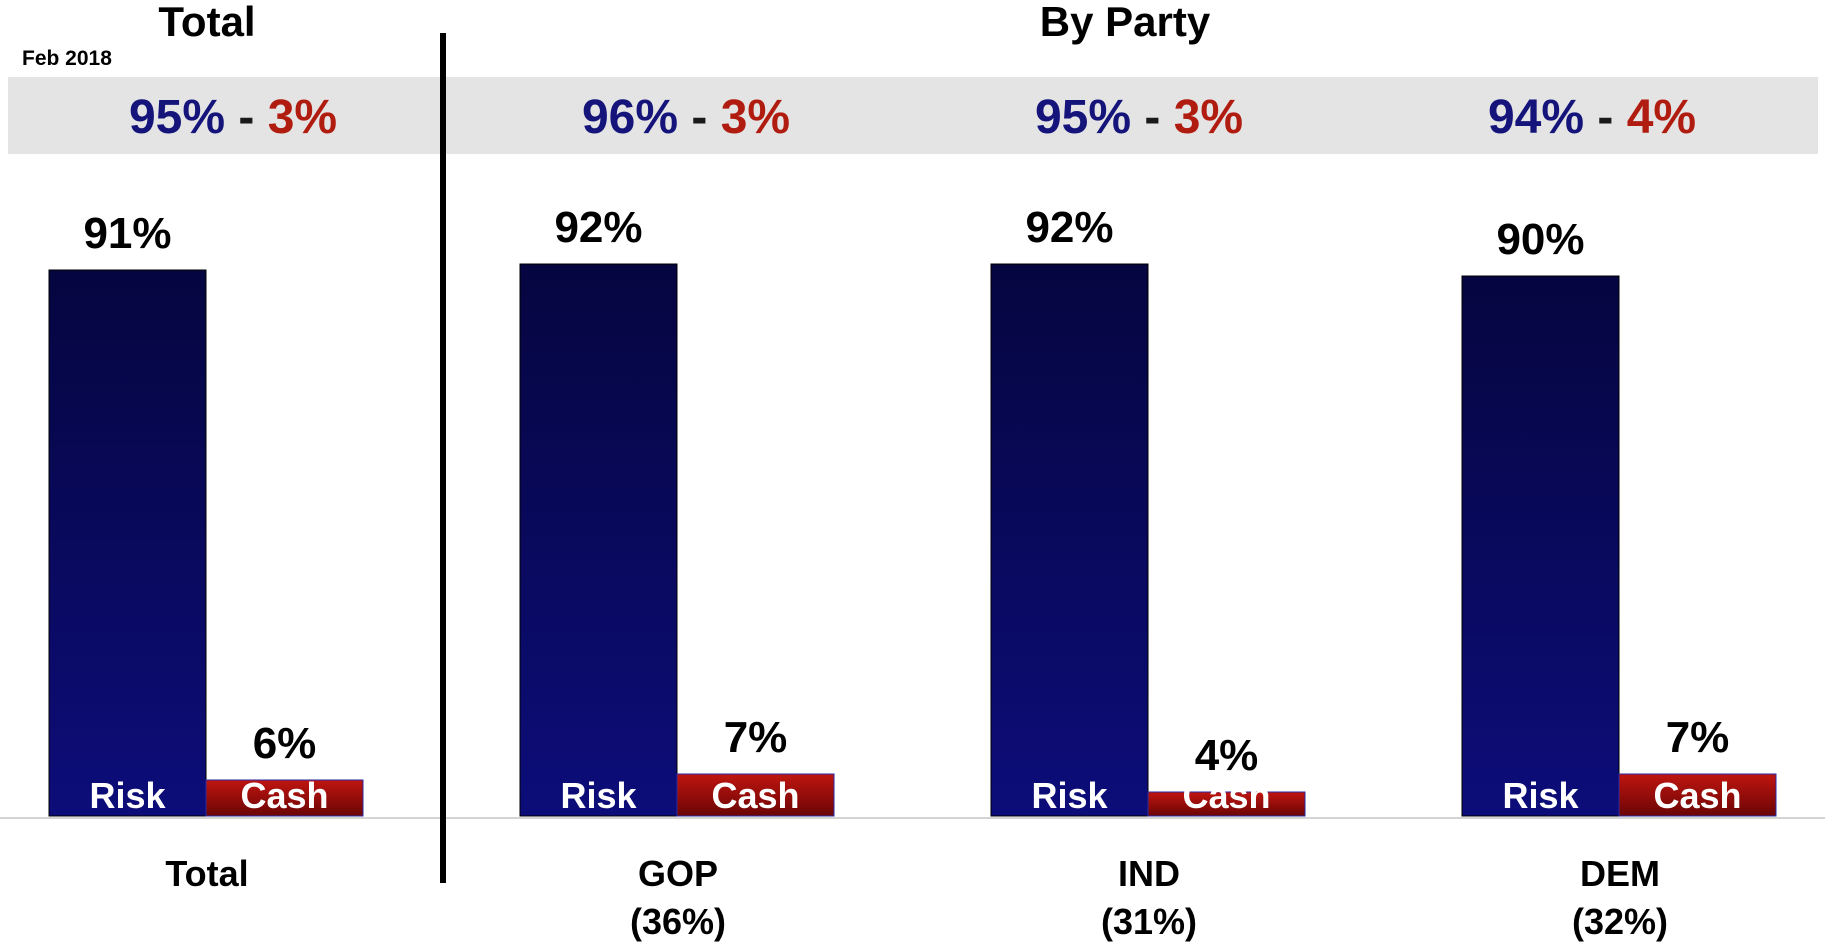  Describe the element at coordinates (177, 117) in the screenshot. I see `summary-total-risk: 95%` at that location.